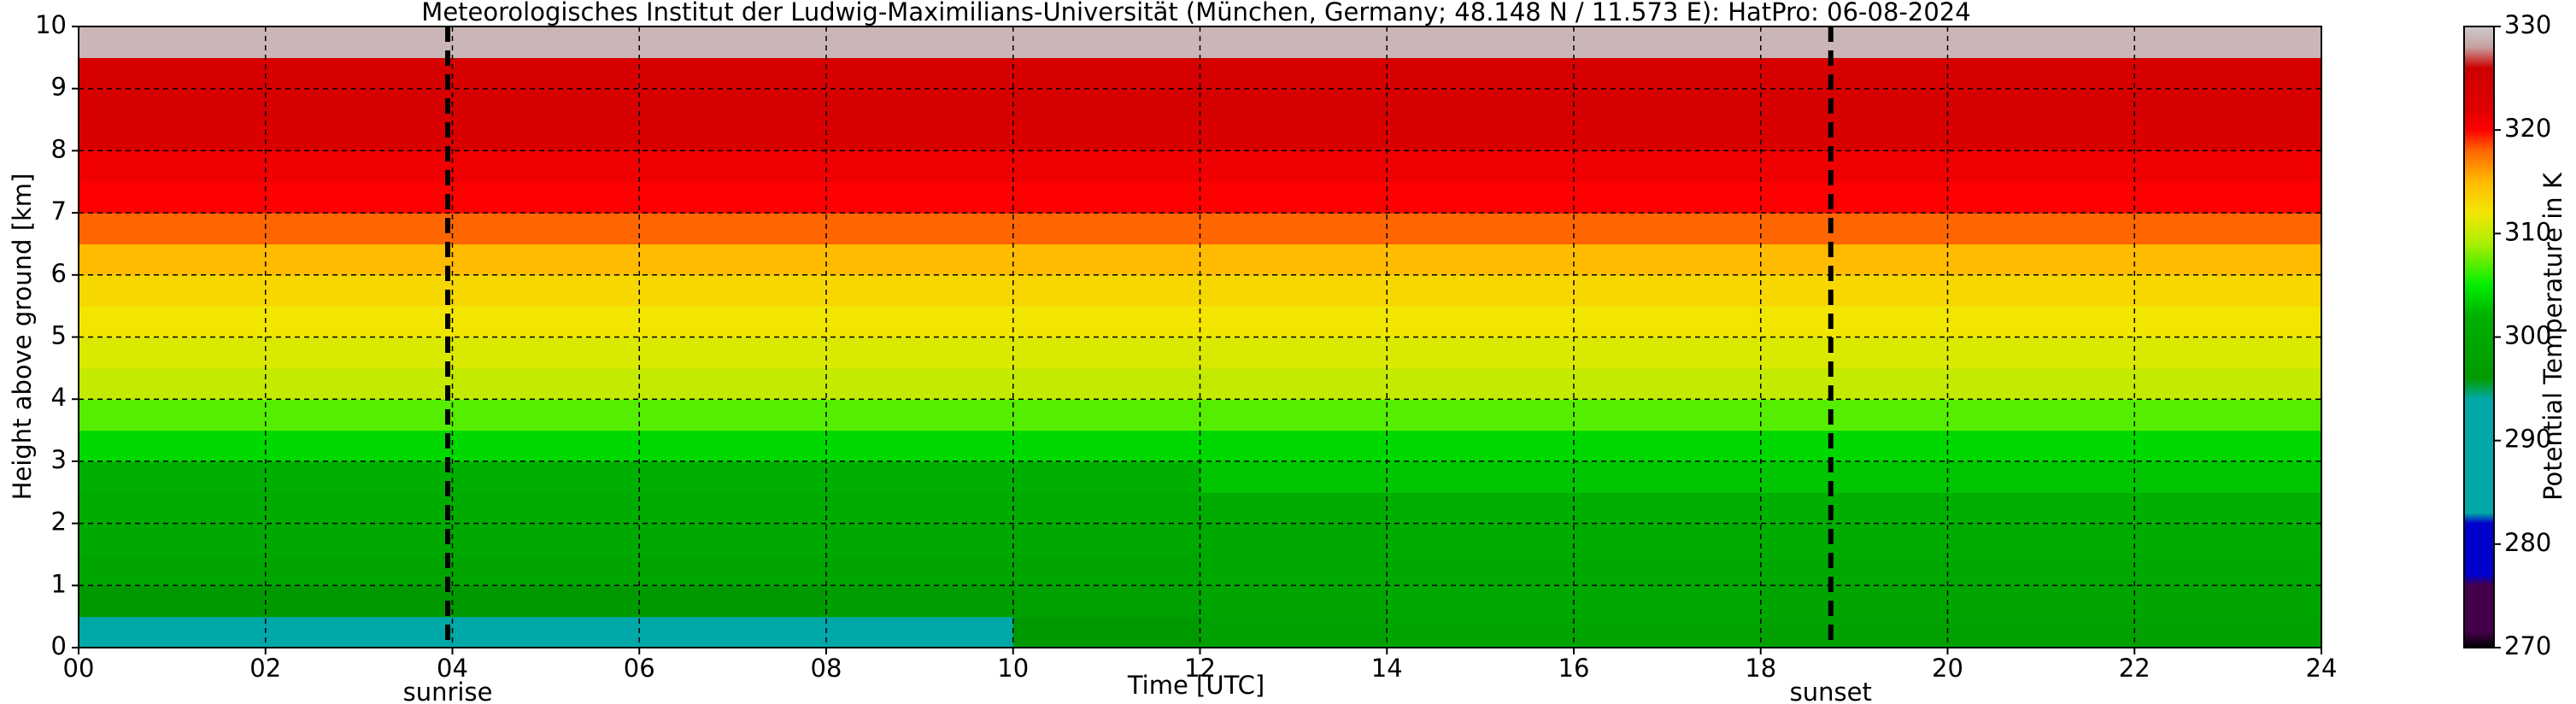 This screenshot has height=704, width=2576. Describe the element at coordinates (2527, 542) in the screenshot. I see `colorbar-tick-label: 280` at that location.